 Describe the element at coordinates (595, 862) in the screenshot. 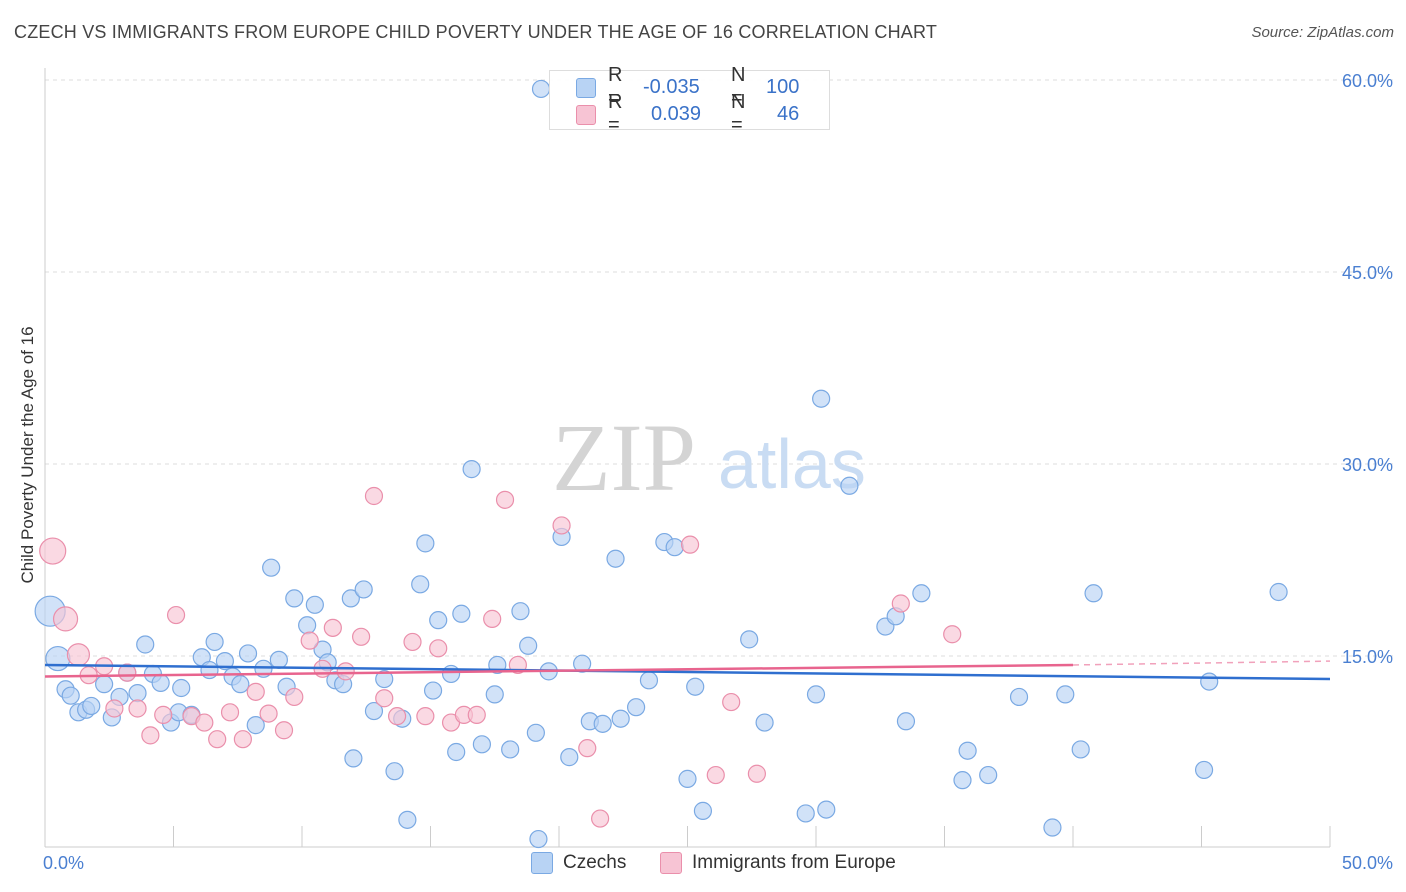

I see `legend-czechs-label: Czechs` at that location.